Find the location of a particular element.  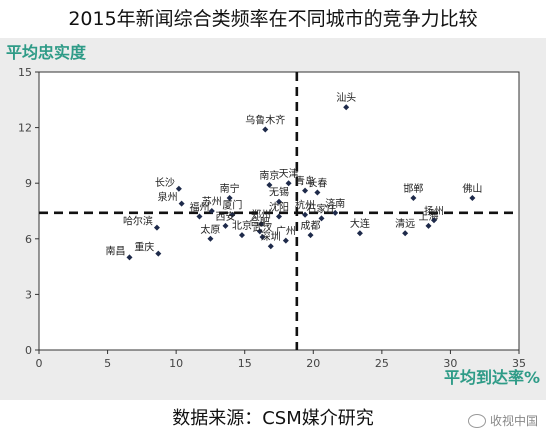

y-tick-label: 15 is located at coordinates (25, 72).